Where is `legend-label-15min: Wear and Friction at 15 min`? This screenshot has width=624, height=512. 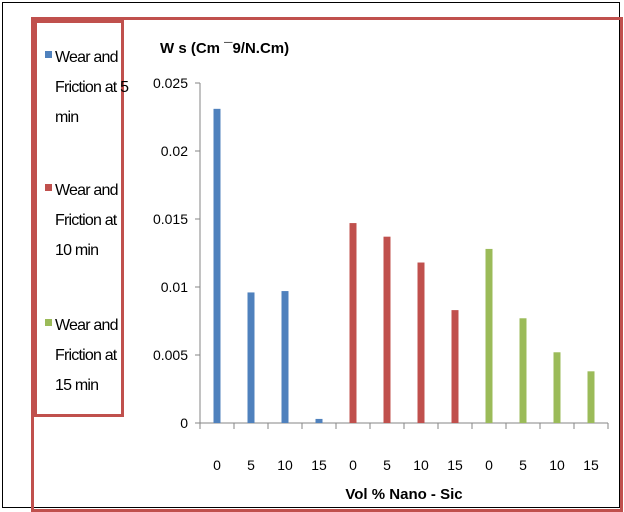
legend-label-15min: Wear and Friction at 15 min is located at coordinates (92, 356).